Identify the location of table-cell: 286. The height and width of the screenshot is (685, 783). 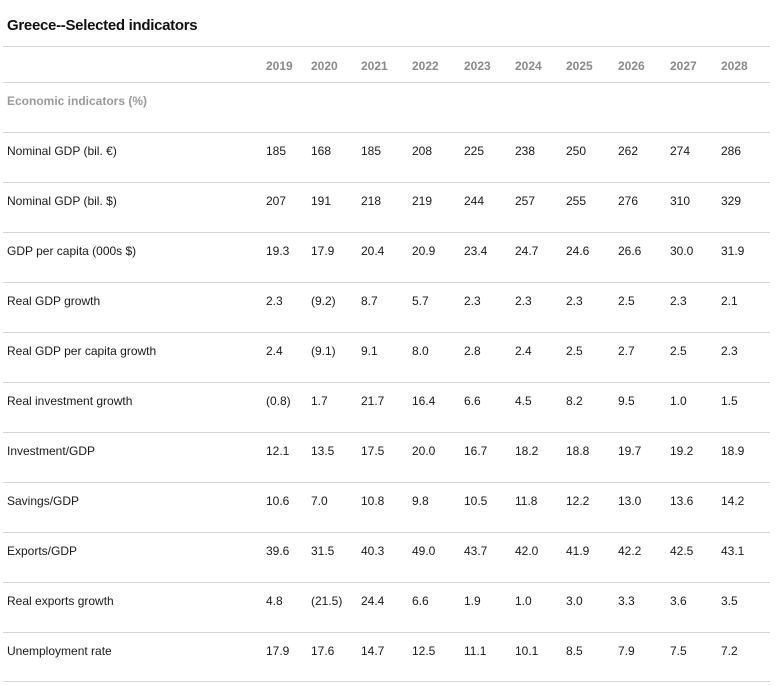
(731, 151).